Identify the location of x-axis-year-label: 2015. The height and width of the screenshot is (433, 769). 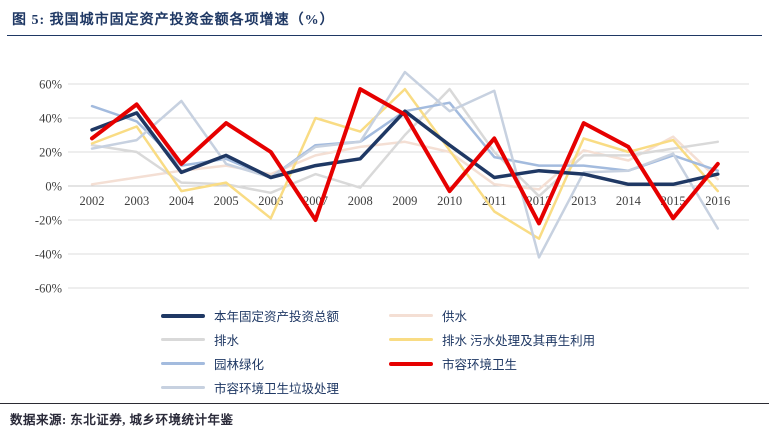
(673, 201).